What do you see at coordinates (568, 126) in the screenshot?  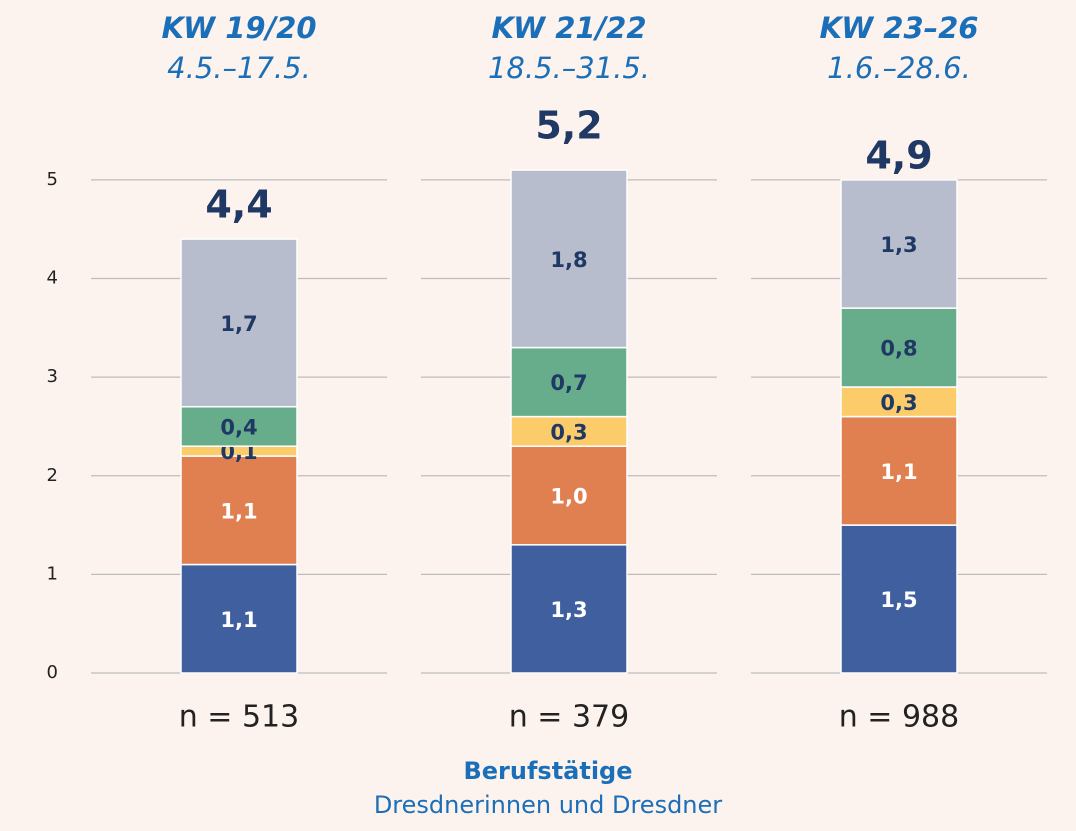 I see `total-label: 5,2` at bounding box center [568, 126].